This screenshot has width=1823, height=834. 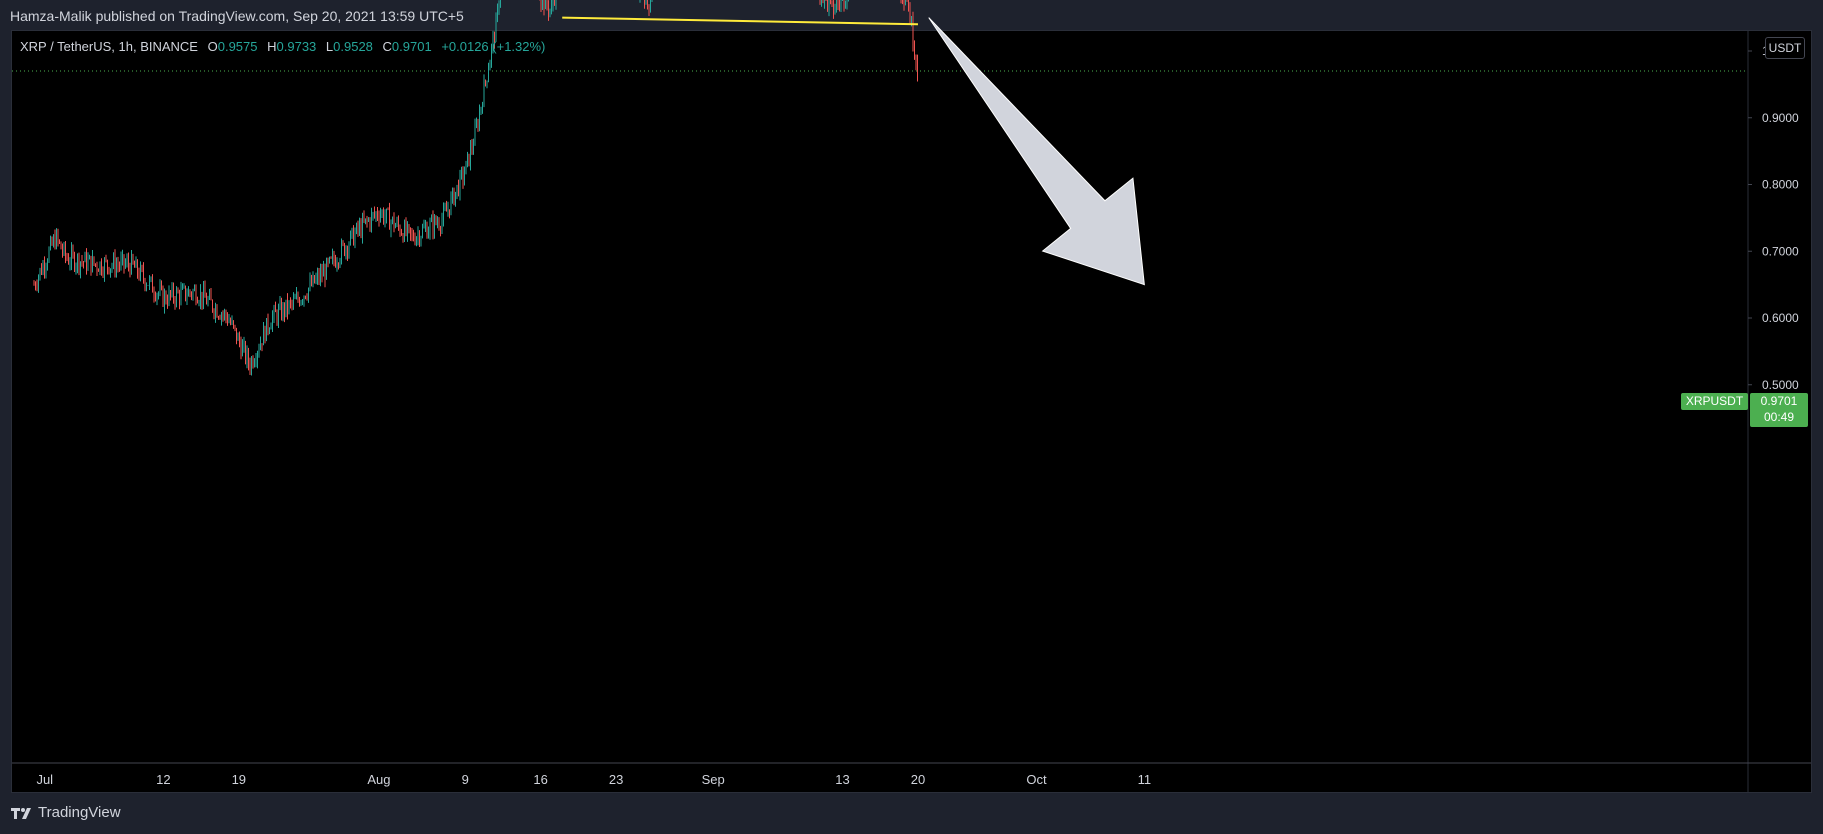 I want to click on x-tick-label: 16, so click(x=540, y=779).